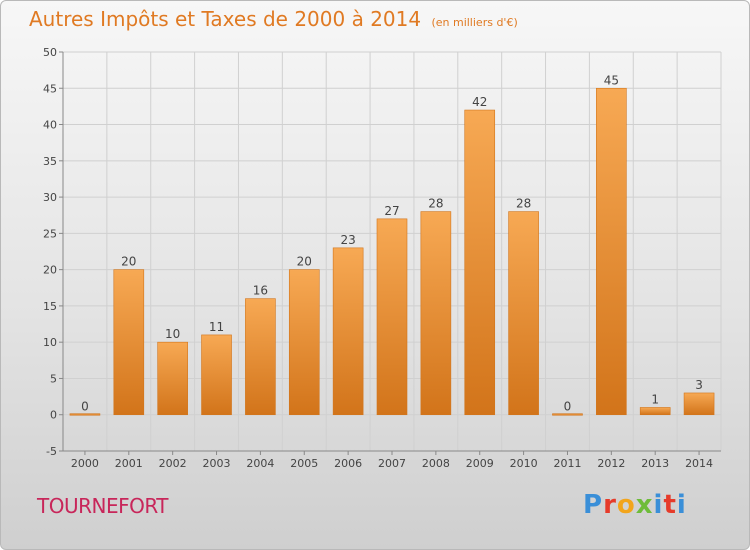  Describe the element at coordinates (50, 342) in the screenshot. I see `y-tick-label: 10` at that location.